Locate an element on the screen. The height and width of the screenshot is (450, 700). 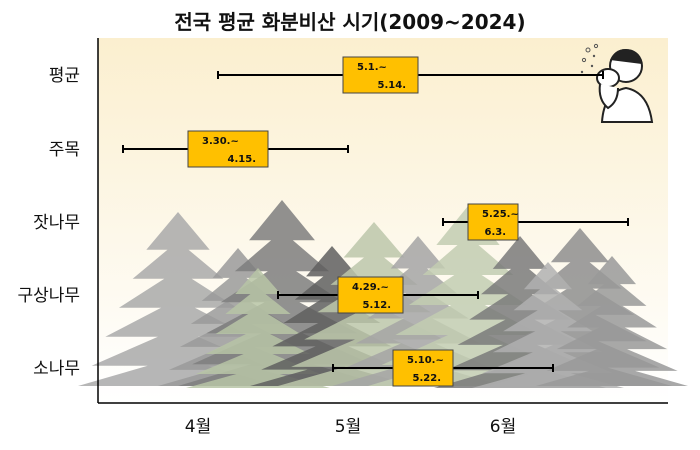
sneezing-person-illustration is located at coordinates (617, 83).